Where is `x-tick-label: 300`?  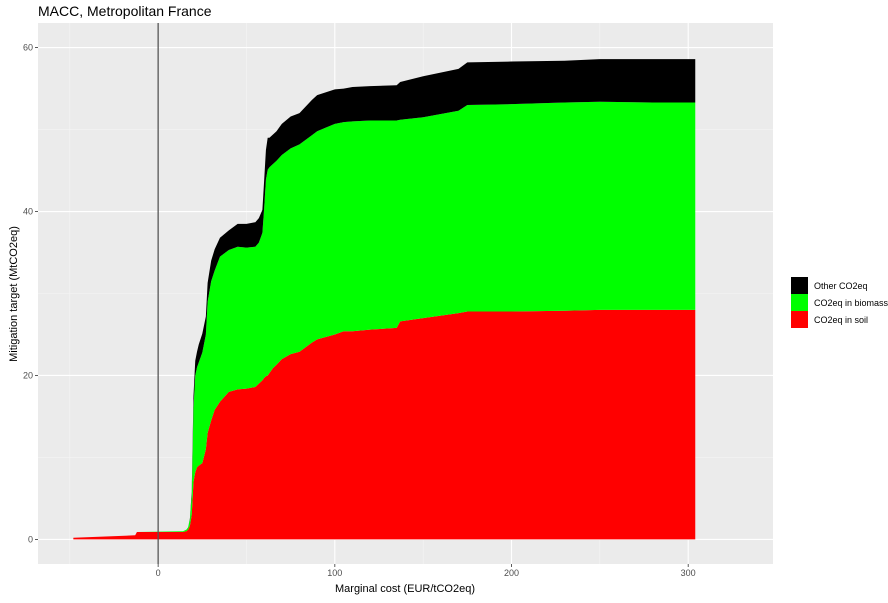
x-tick-label: 300 is located at coordinates (688, 573).